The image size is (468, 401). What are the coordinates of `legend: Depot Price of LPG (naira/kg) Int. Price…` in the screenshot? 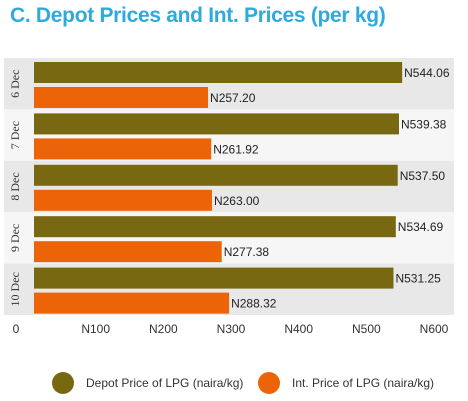 It's located at (234, 384).